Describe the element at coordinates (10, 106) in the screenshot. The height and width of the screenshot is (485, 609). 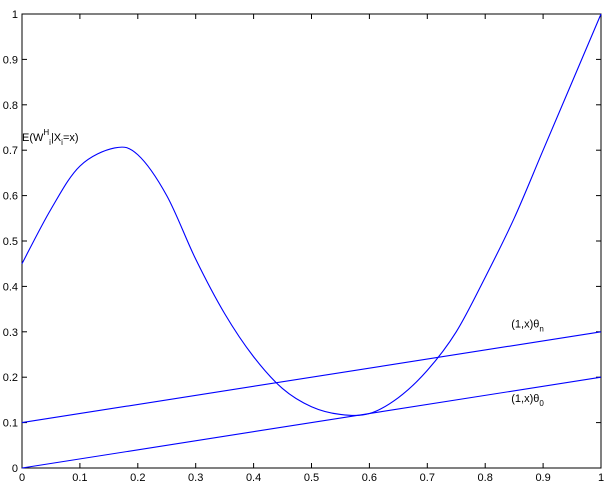
I see `y-tick-label: 0.8` at that location.